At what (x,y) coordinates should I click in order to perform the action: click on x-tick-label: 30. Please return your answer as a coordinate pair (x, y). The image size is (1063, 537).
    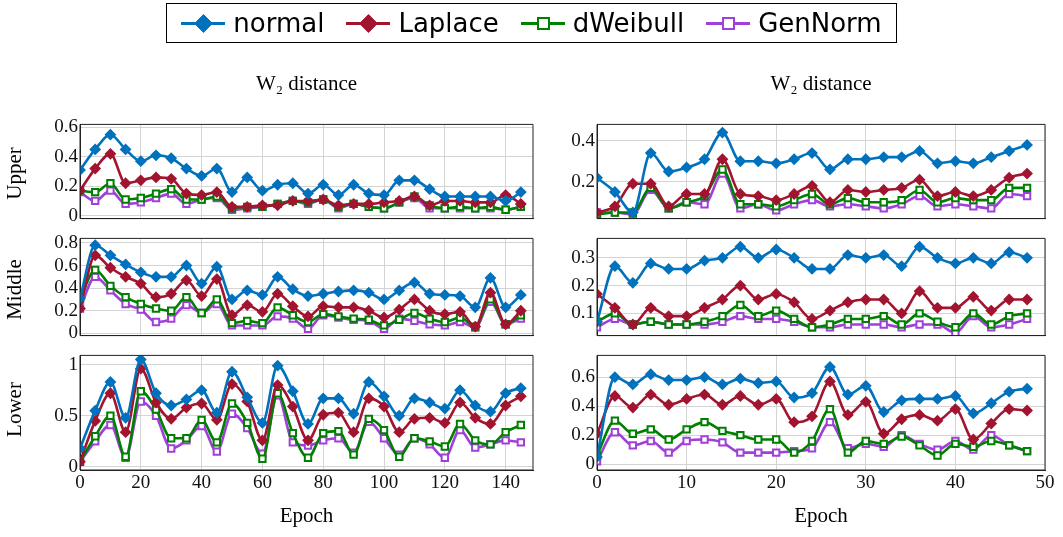
    Looking at the image, I should click on (866, 482).